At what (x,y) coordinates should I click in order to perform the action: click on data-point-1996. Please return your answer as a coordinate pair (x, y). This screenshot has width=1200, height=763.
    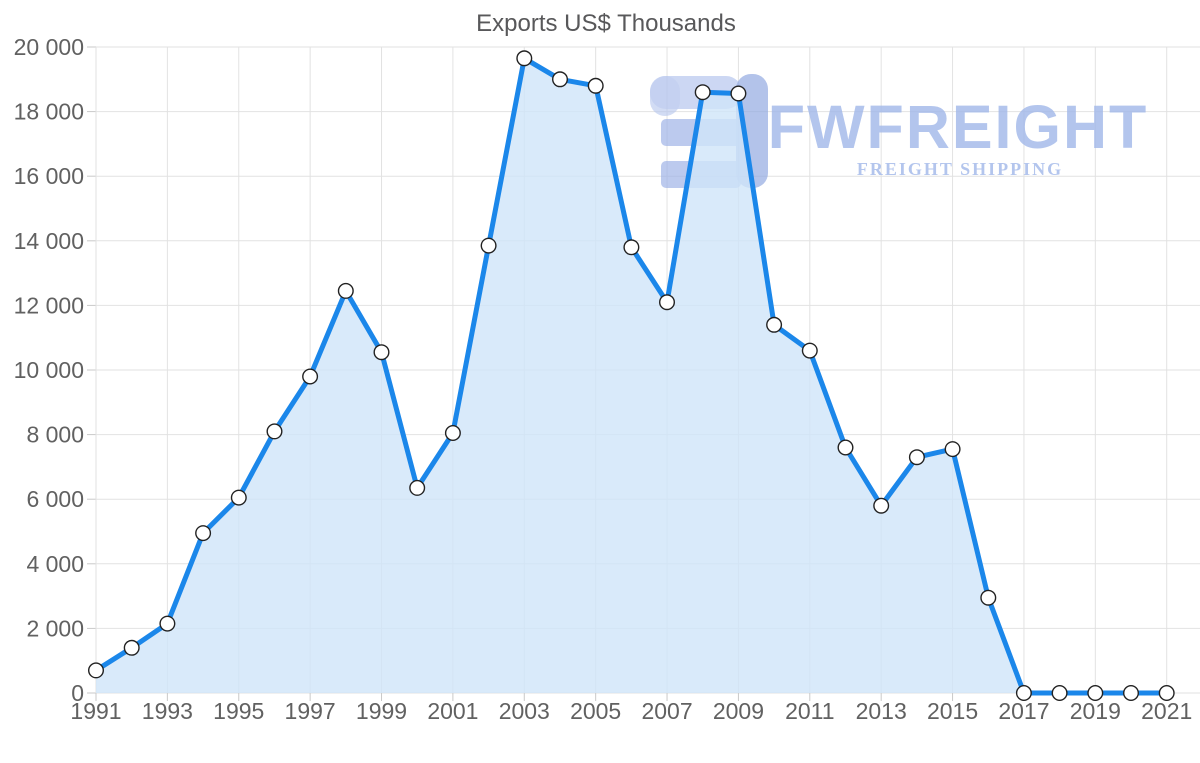
    Looking at the image, I should click on (274, 431).